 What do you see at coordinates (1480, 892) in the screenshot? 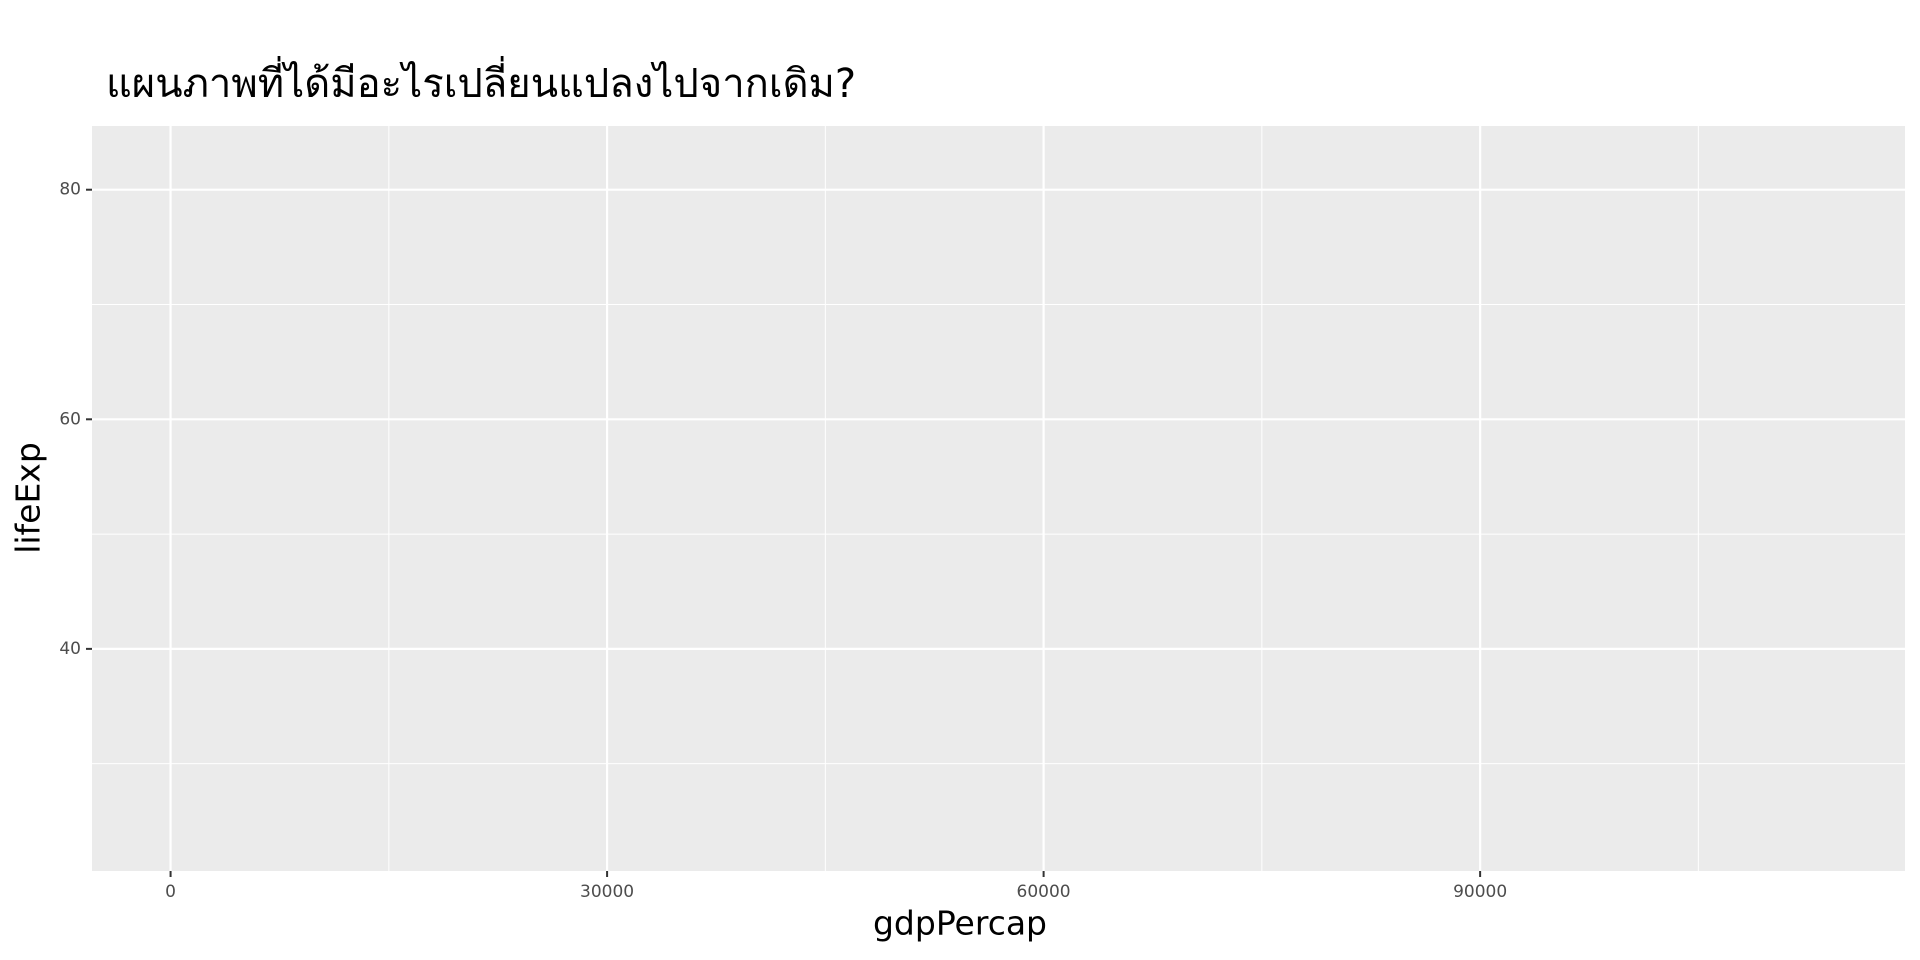
I see `x-tick-label: 90000` at bounding box center [1480, 892].